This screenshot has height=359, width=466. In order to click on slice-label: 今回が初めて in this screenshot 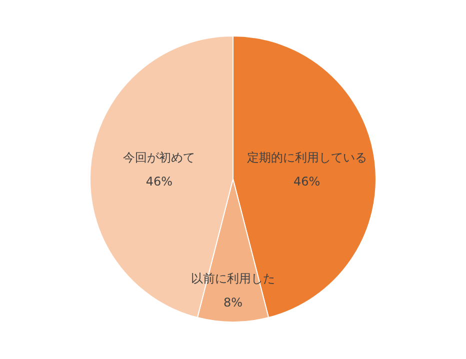, I will do `click(159, 157)`.